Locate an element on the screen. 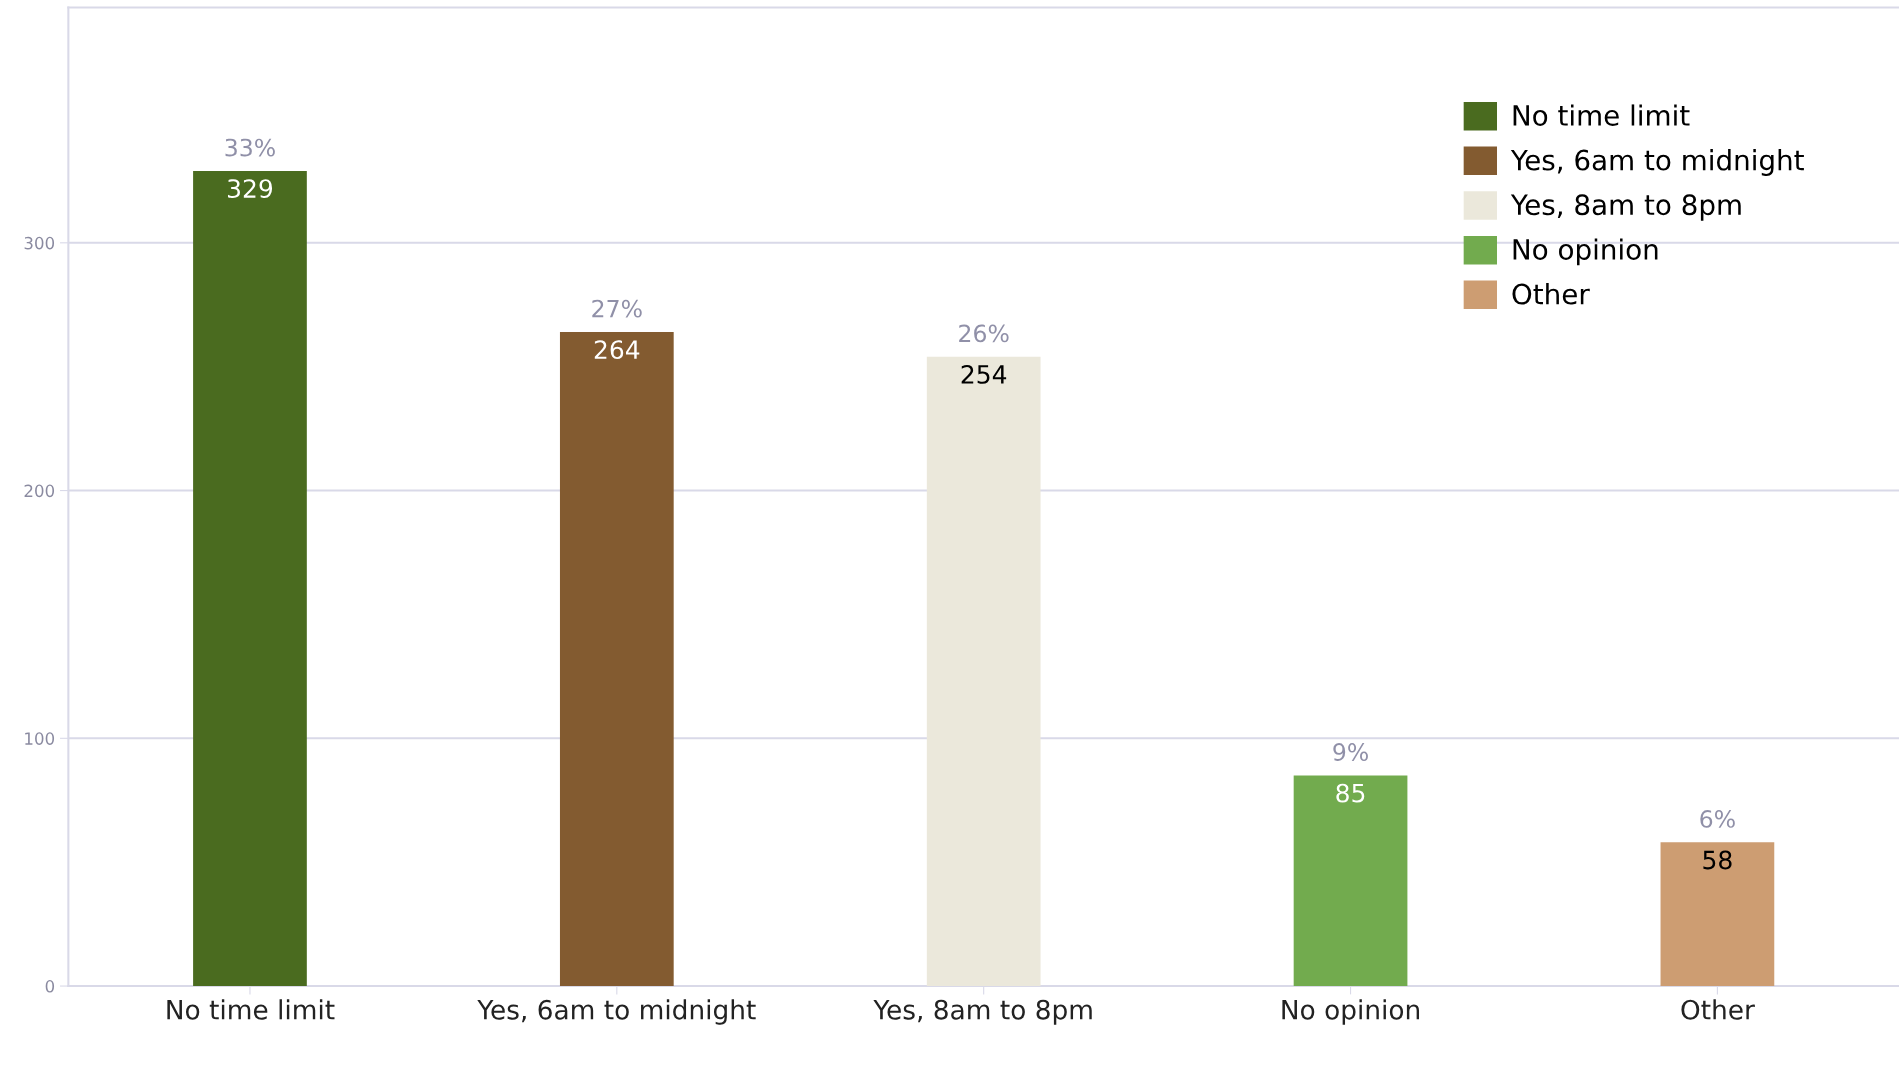 The image size is (1899, 1066). data-label: 264 is located at coordinates (617, 350).